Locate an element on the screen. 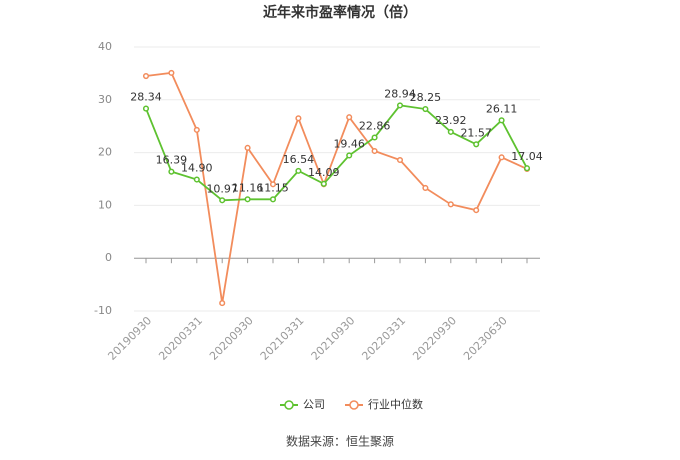 This screenshot has height=460, width=680. data-label: 14.90 is located at coordinates (197, 168).